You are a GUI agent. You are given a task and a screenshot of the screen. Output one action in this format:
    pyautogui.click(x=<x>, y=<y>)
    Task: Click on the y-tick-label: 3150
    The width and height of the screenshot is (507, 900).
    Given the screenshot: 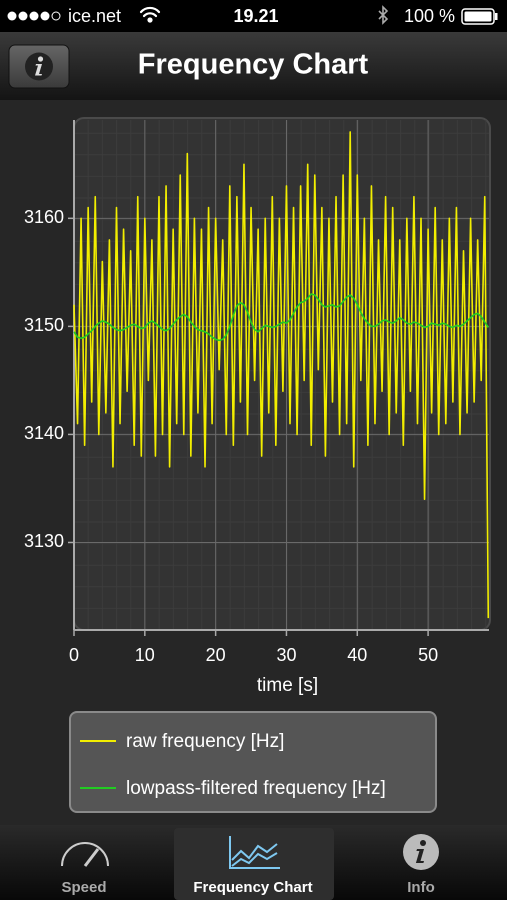 What is the action you would take?
    pyautogui.click(x=44, y=325)
    